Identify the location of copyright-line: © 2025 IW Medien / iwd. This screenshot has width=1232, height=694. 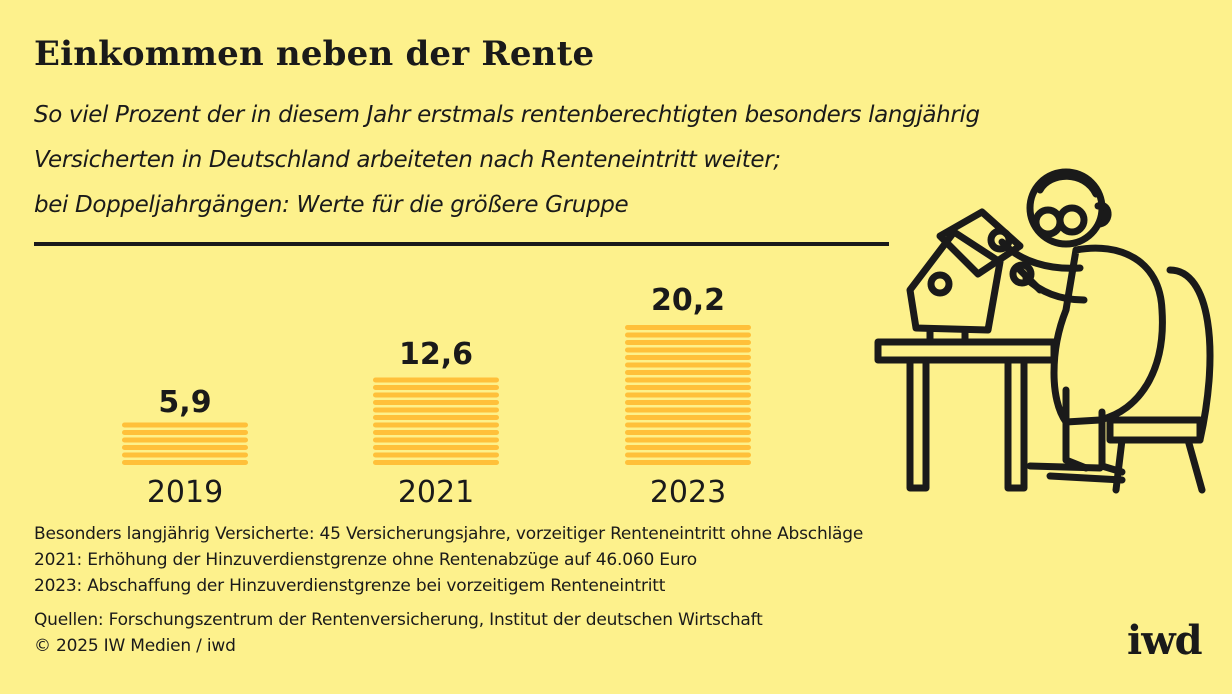
(135, 646).